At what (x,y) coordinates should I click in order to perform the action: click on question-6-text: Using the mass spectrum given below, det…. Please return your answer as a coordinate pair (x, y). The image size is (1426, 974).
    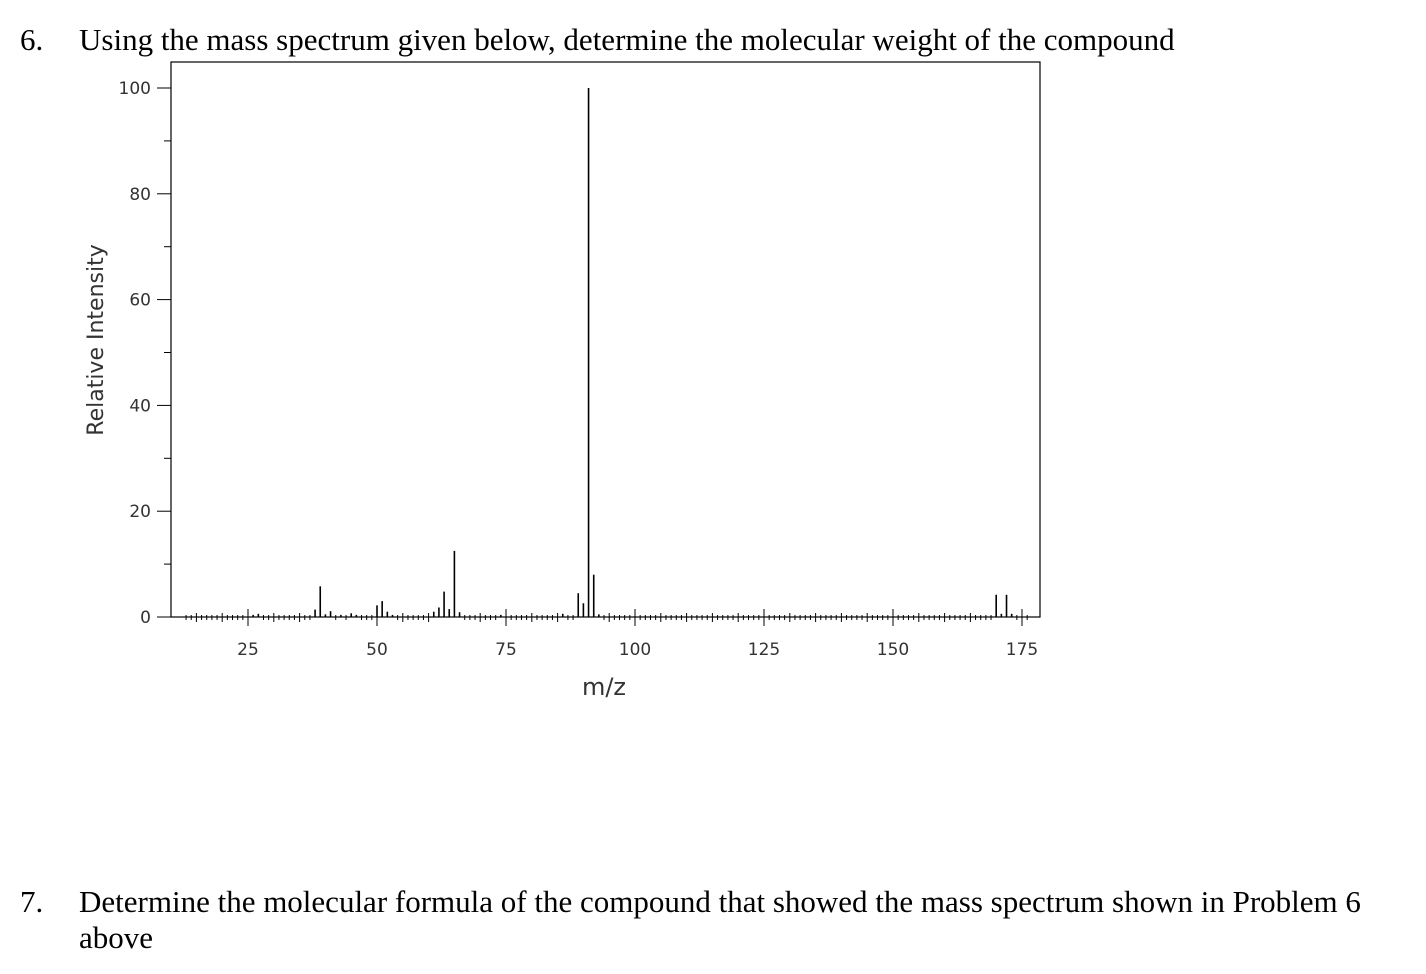
    Looking at the image, I should click on (627, 39).